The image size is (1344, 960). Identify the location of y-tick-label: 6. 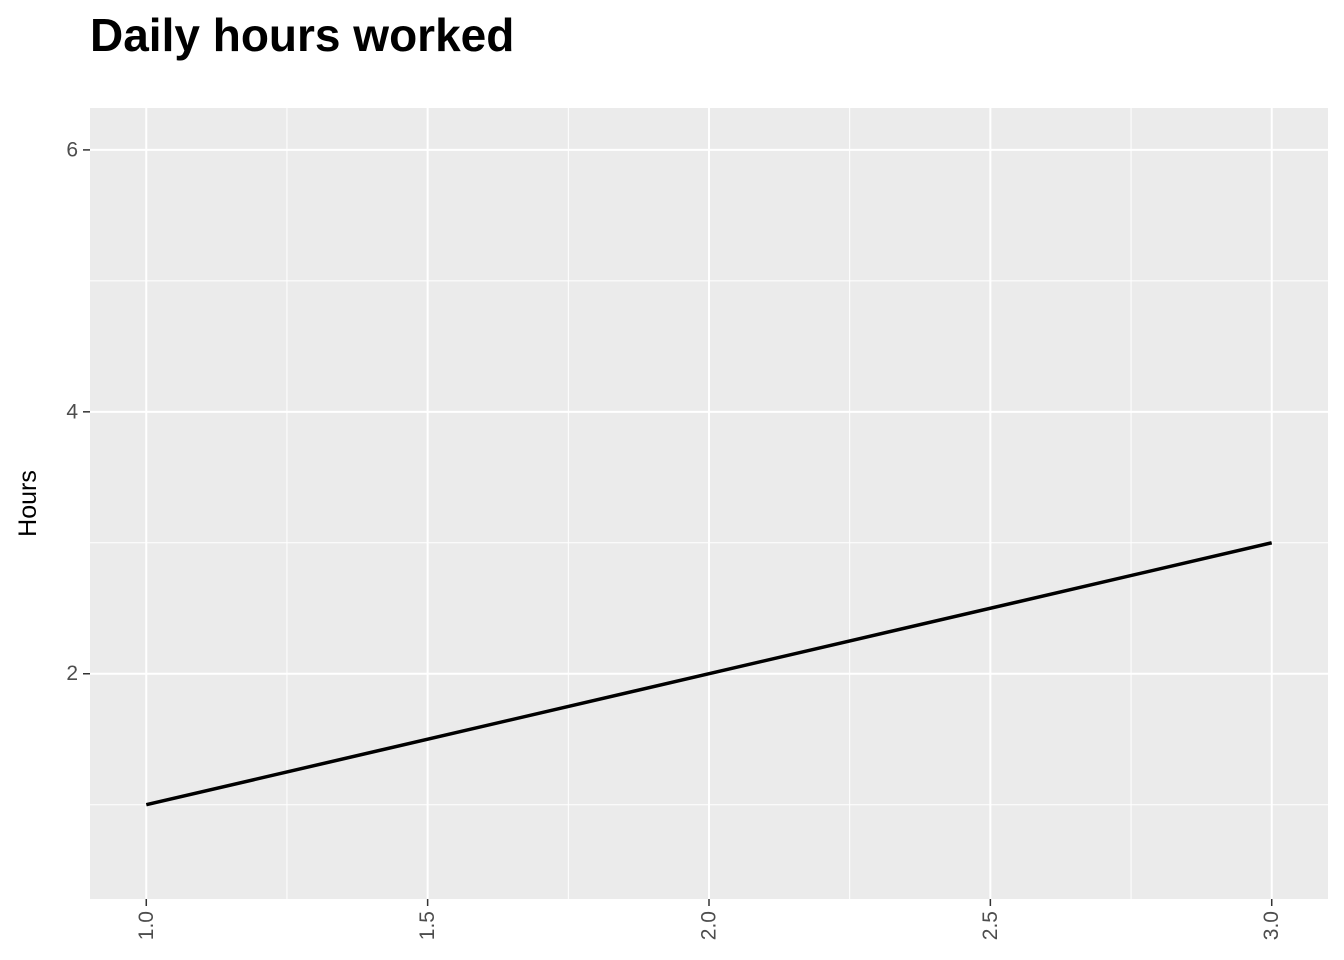
(72, 149).